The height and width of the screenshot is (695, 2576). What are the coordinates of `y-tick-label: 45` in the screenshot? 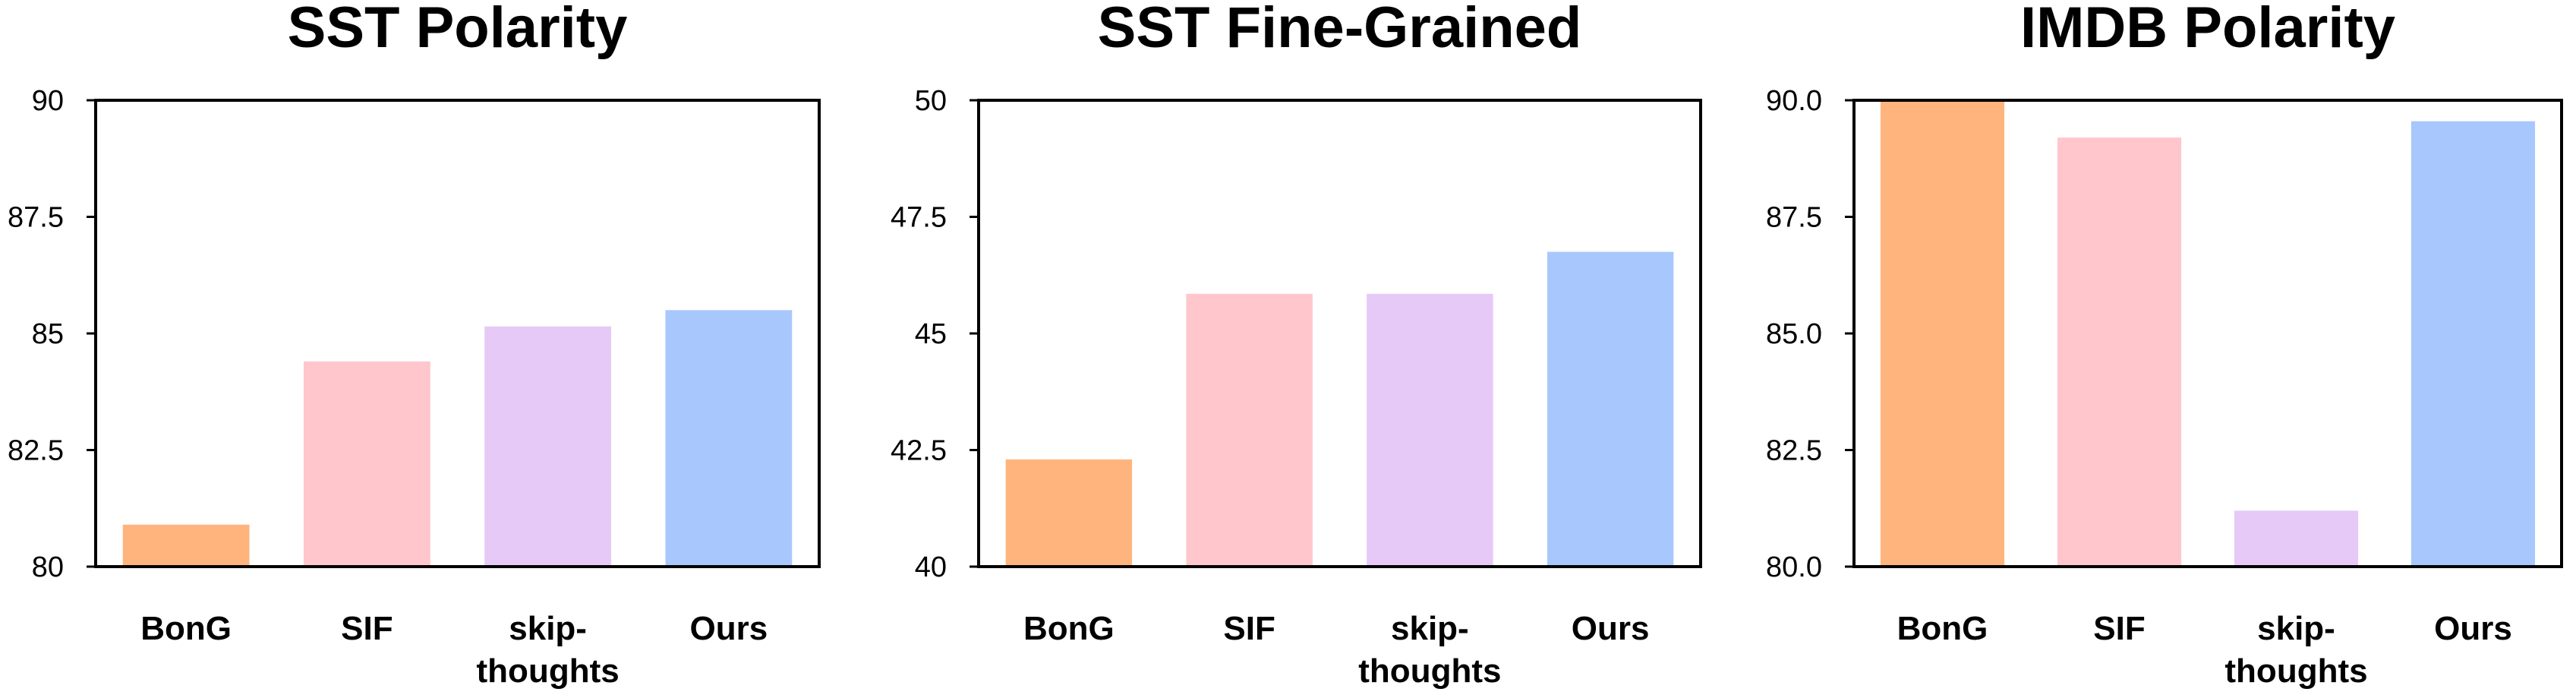 It's located at (931, 334).